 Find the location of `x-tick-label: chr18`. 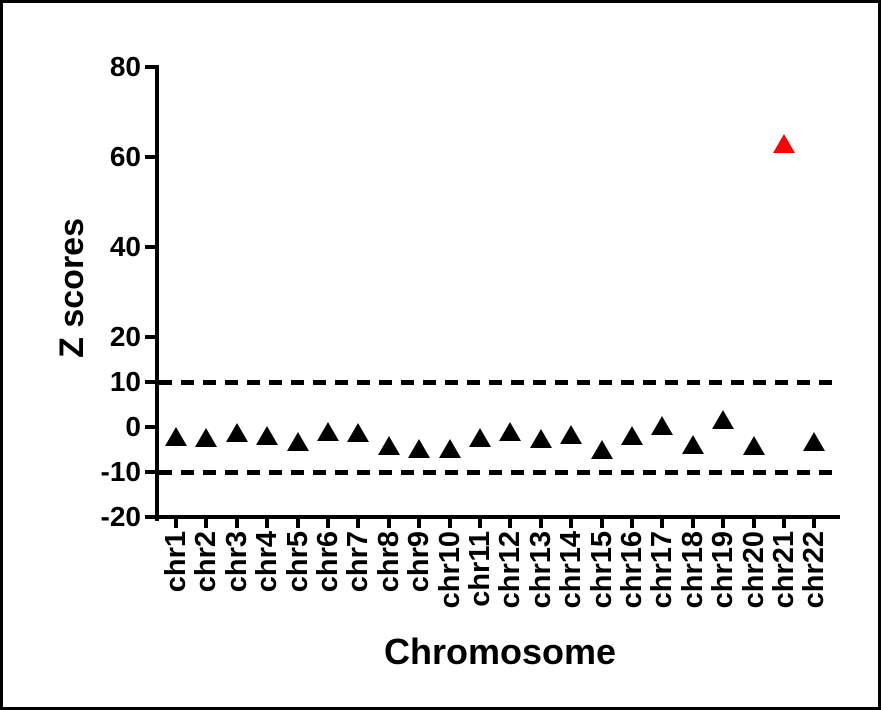

x-tick-label: chr18 is located at coordinates (692, 570).